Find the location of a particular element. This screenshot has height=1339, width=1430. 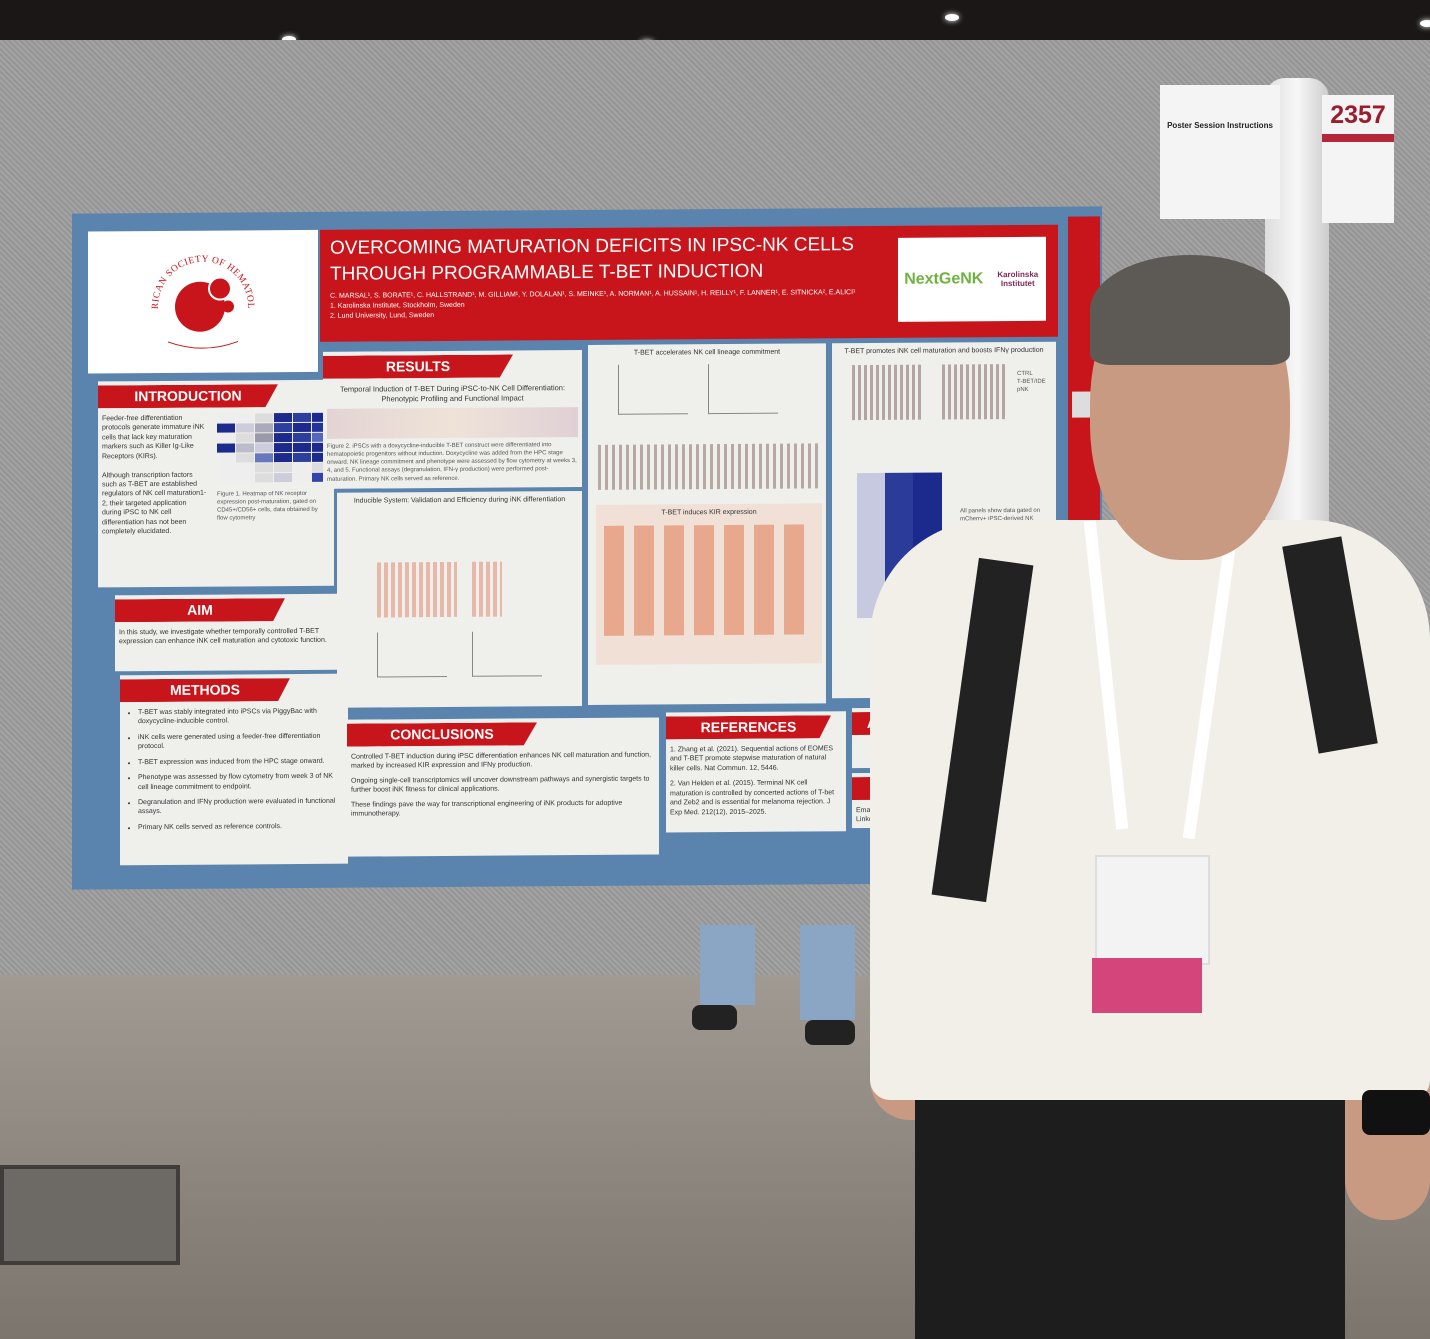

background-person-legs is located at coordinates (773, 985).